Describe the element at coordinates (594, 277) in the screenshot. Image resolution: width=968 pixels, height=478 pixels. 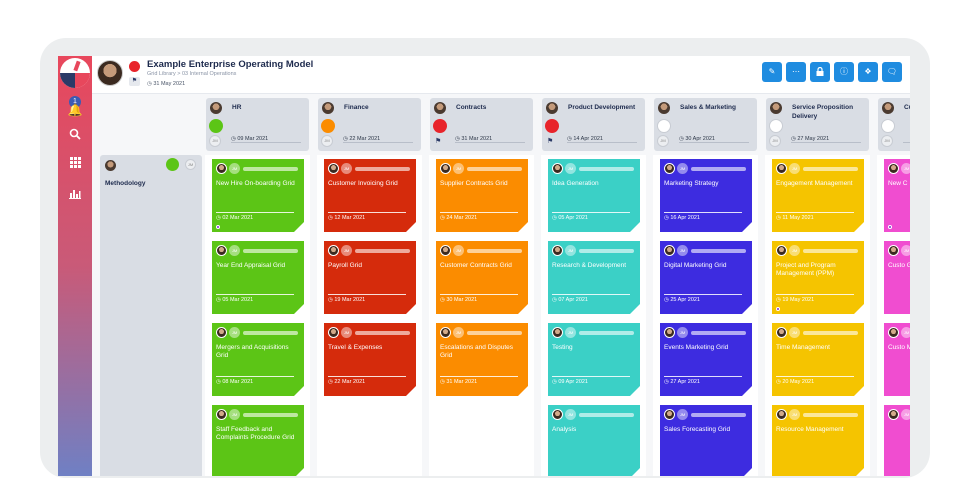
I see `grid-card: JM Research & Development ◷ 07 Apr 2021` at that location.